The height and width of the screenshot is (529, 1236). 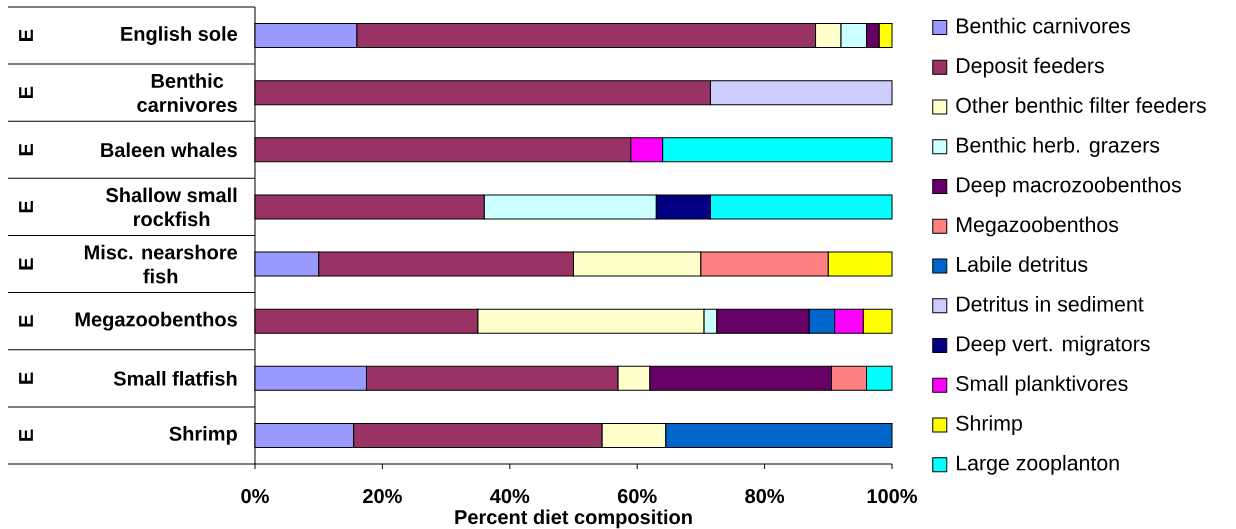 What do you see at coordinates (1038, 226) in the screenshot?
I see `legend-label: Megazoobenthos` at bounding box center [1038, 226].